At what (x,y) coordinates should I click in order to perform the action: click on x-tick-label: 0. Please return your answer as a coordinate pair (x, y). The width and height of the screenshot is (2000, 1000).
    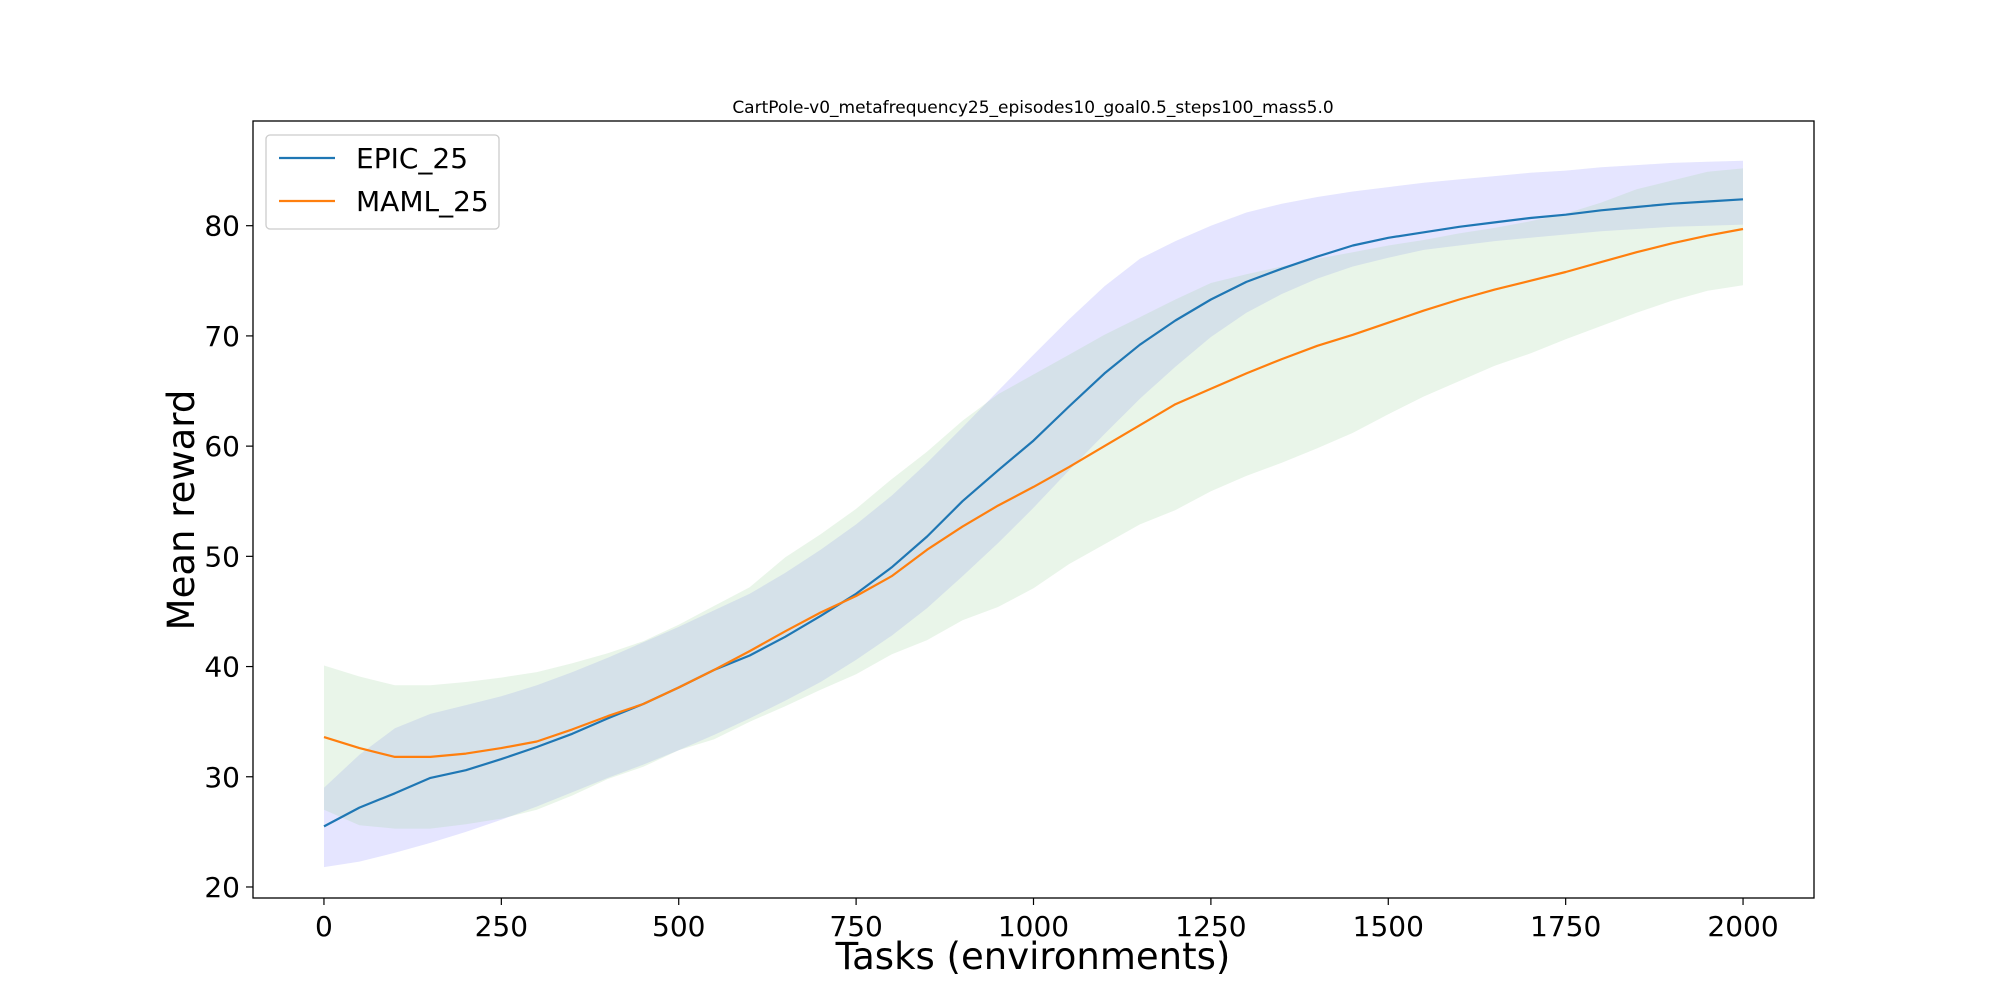
    Looking at the image, I should click on (324, 926).